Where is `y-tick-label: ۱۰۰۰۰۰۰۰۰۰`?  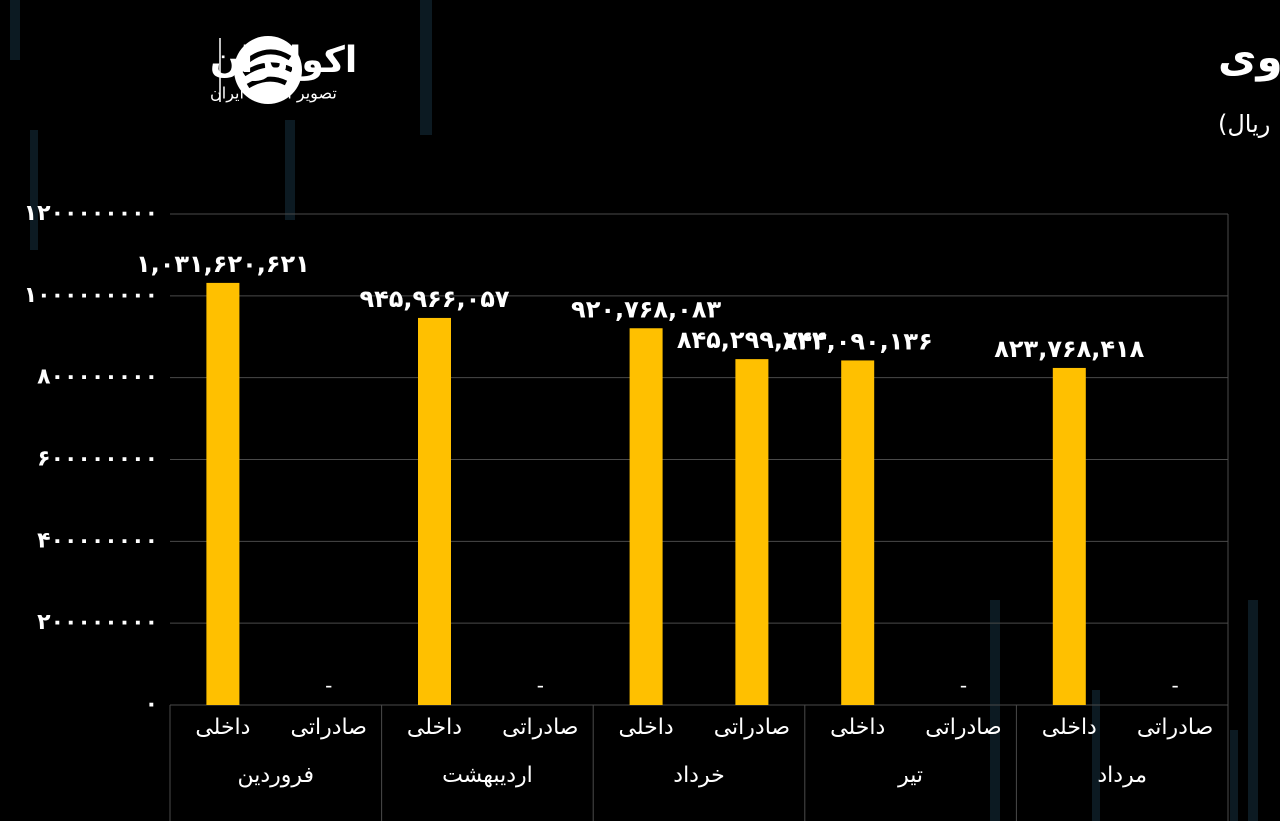 y-tick-label: ۱۰۰۰۰۰۰۰۰۰ is located at coordinates (91, 295).